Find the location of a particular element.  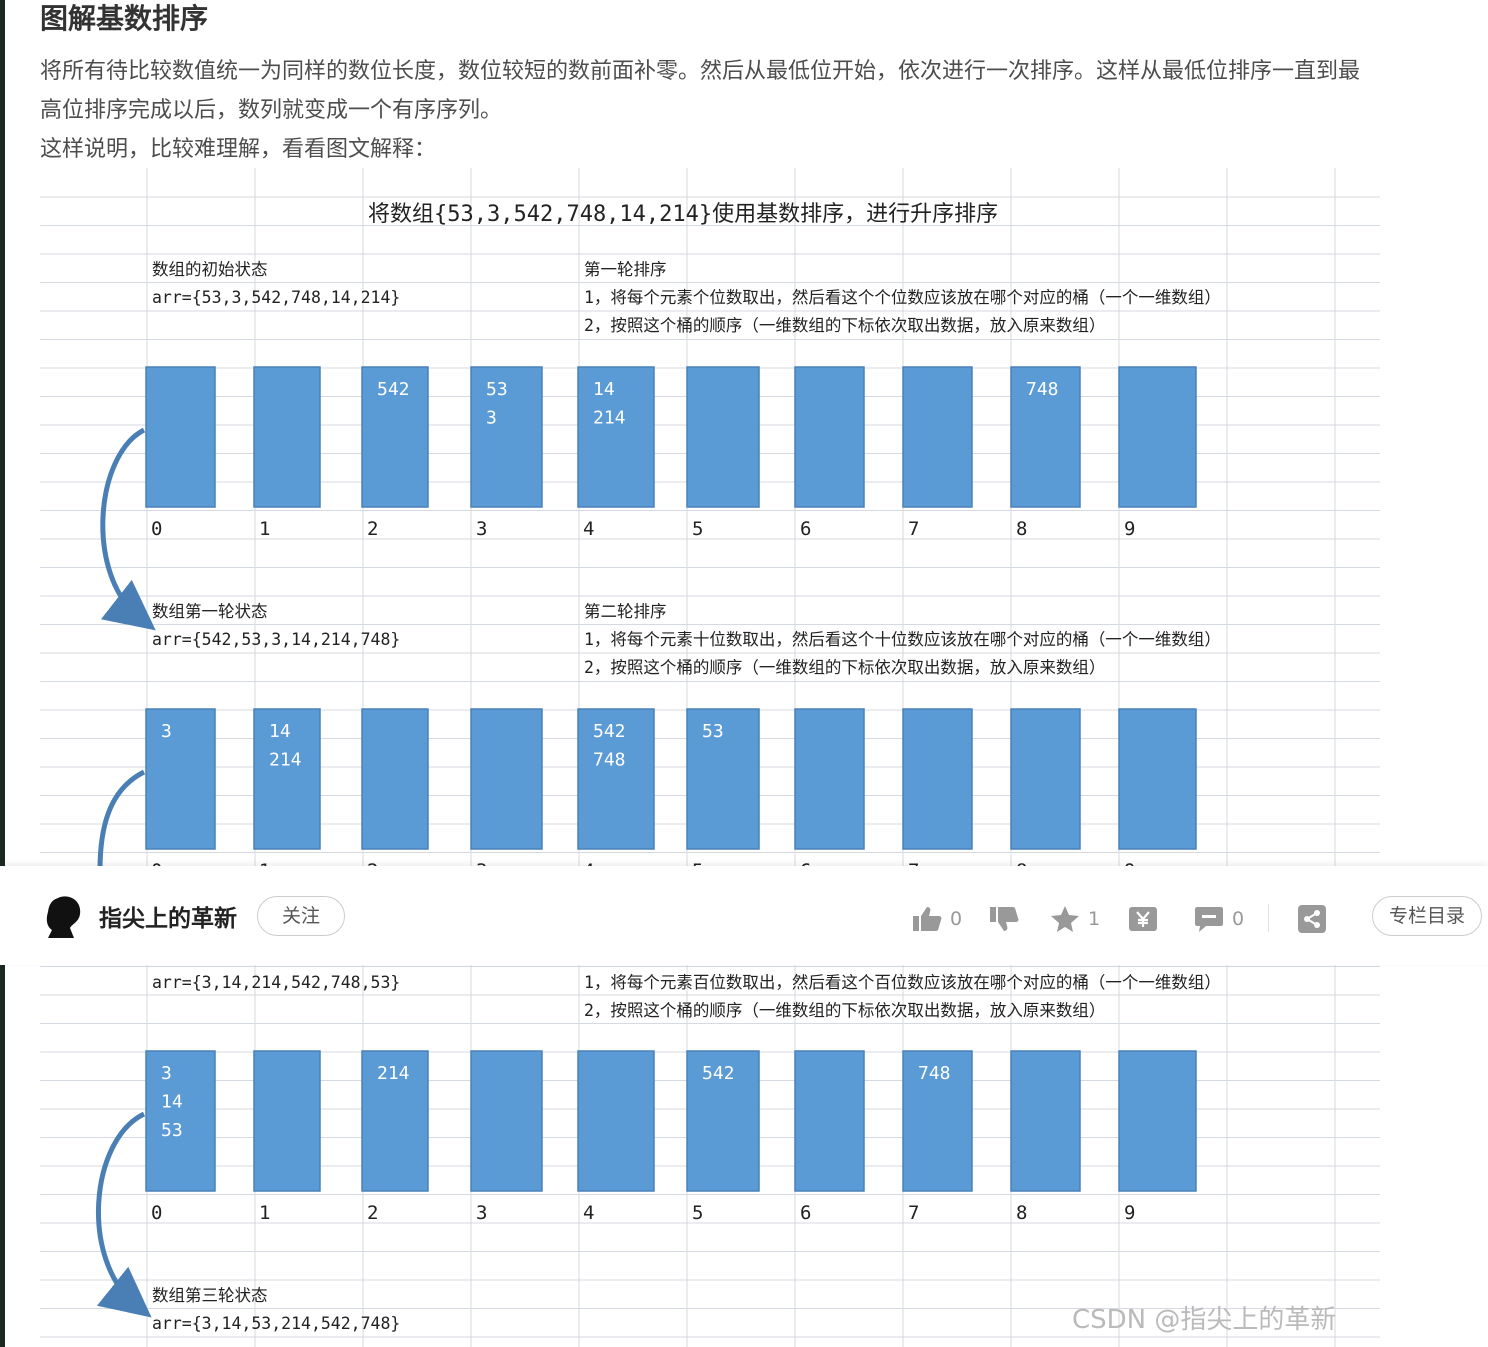

like-button: 0 is located at coordinates (937, 919).